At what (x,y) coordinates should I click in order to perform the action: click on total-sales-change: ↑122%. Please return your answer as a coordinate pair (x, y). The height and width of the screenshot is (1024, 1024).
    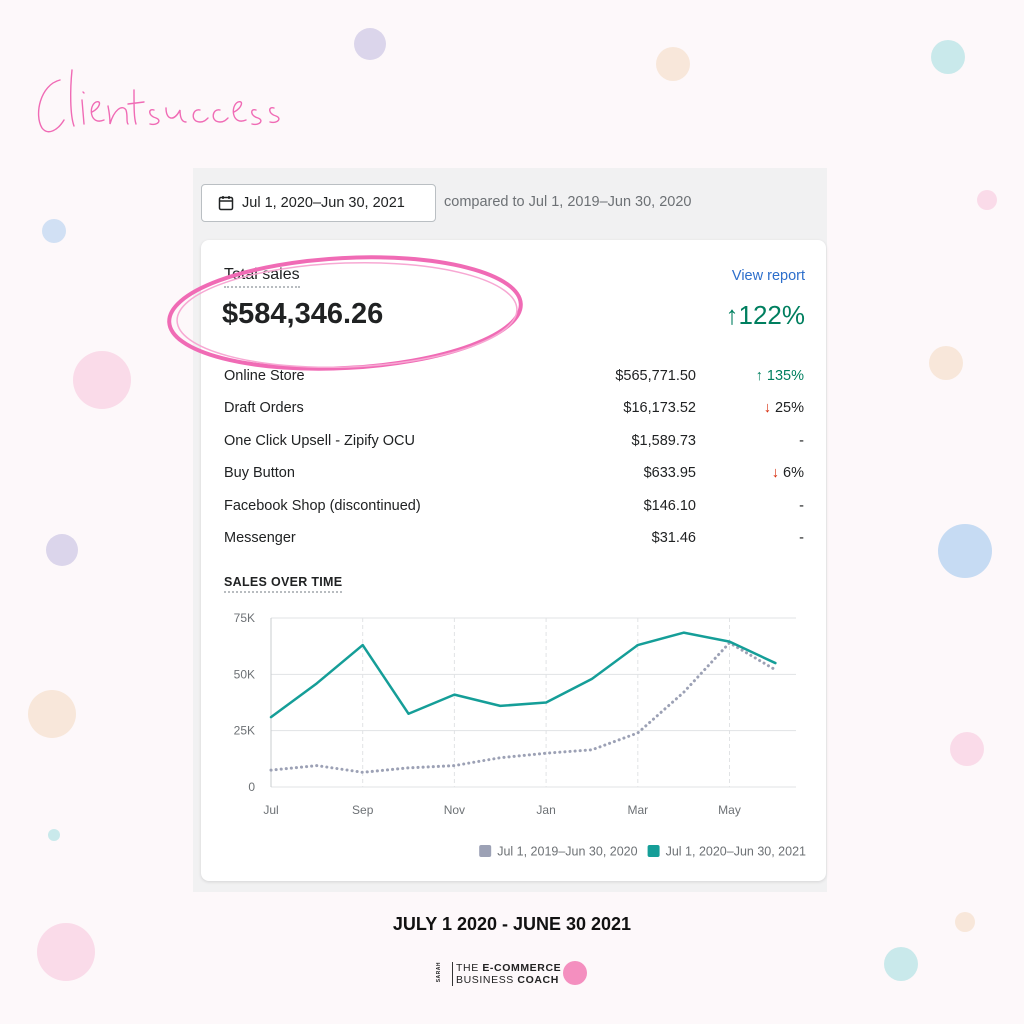
    Looking at the image, I should click on (766, 315).